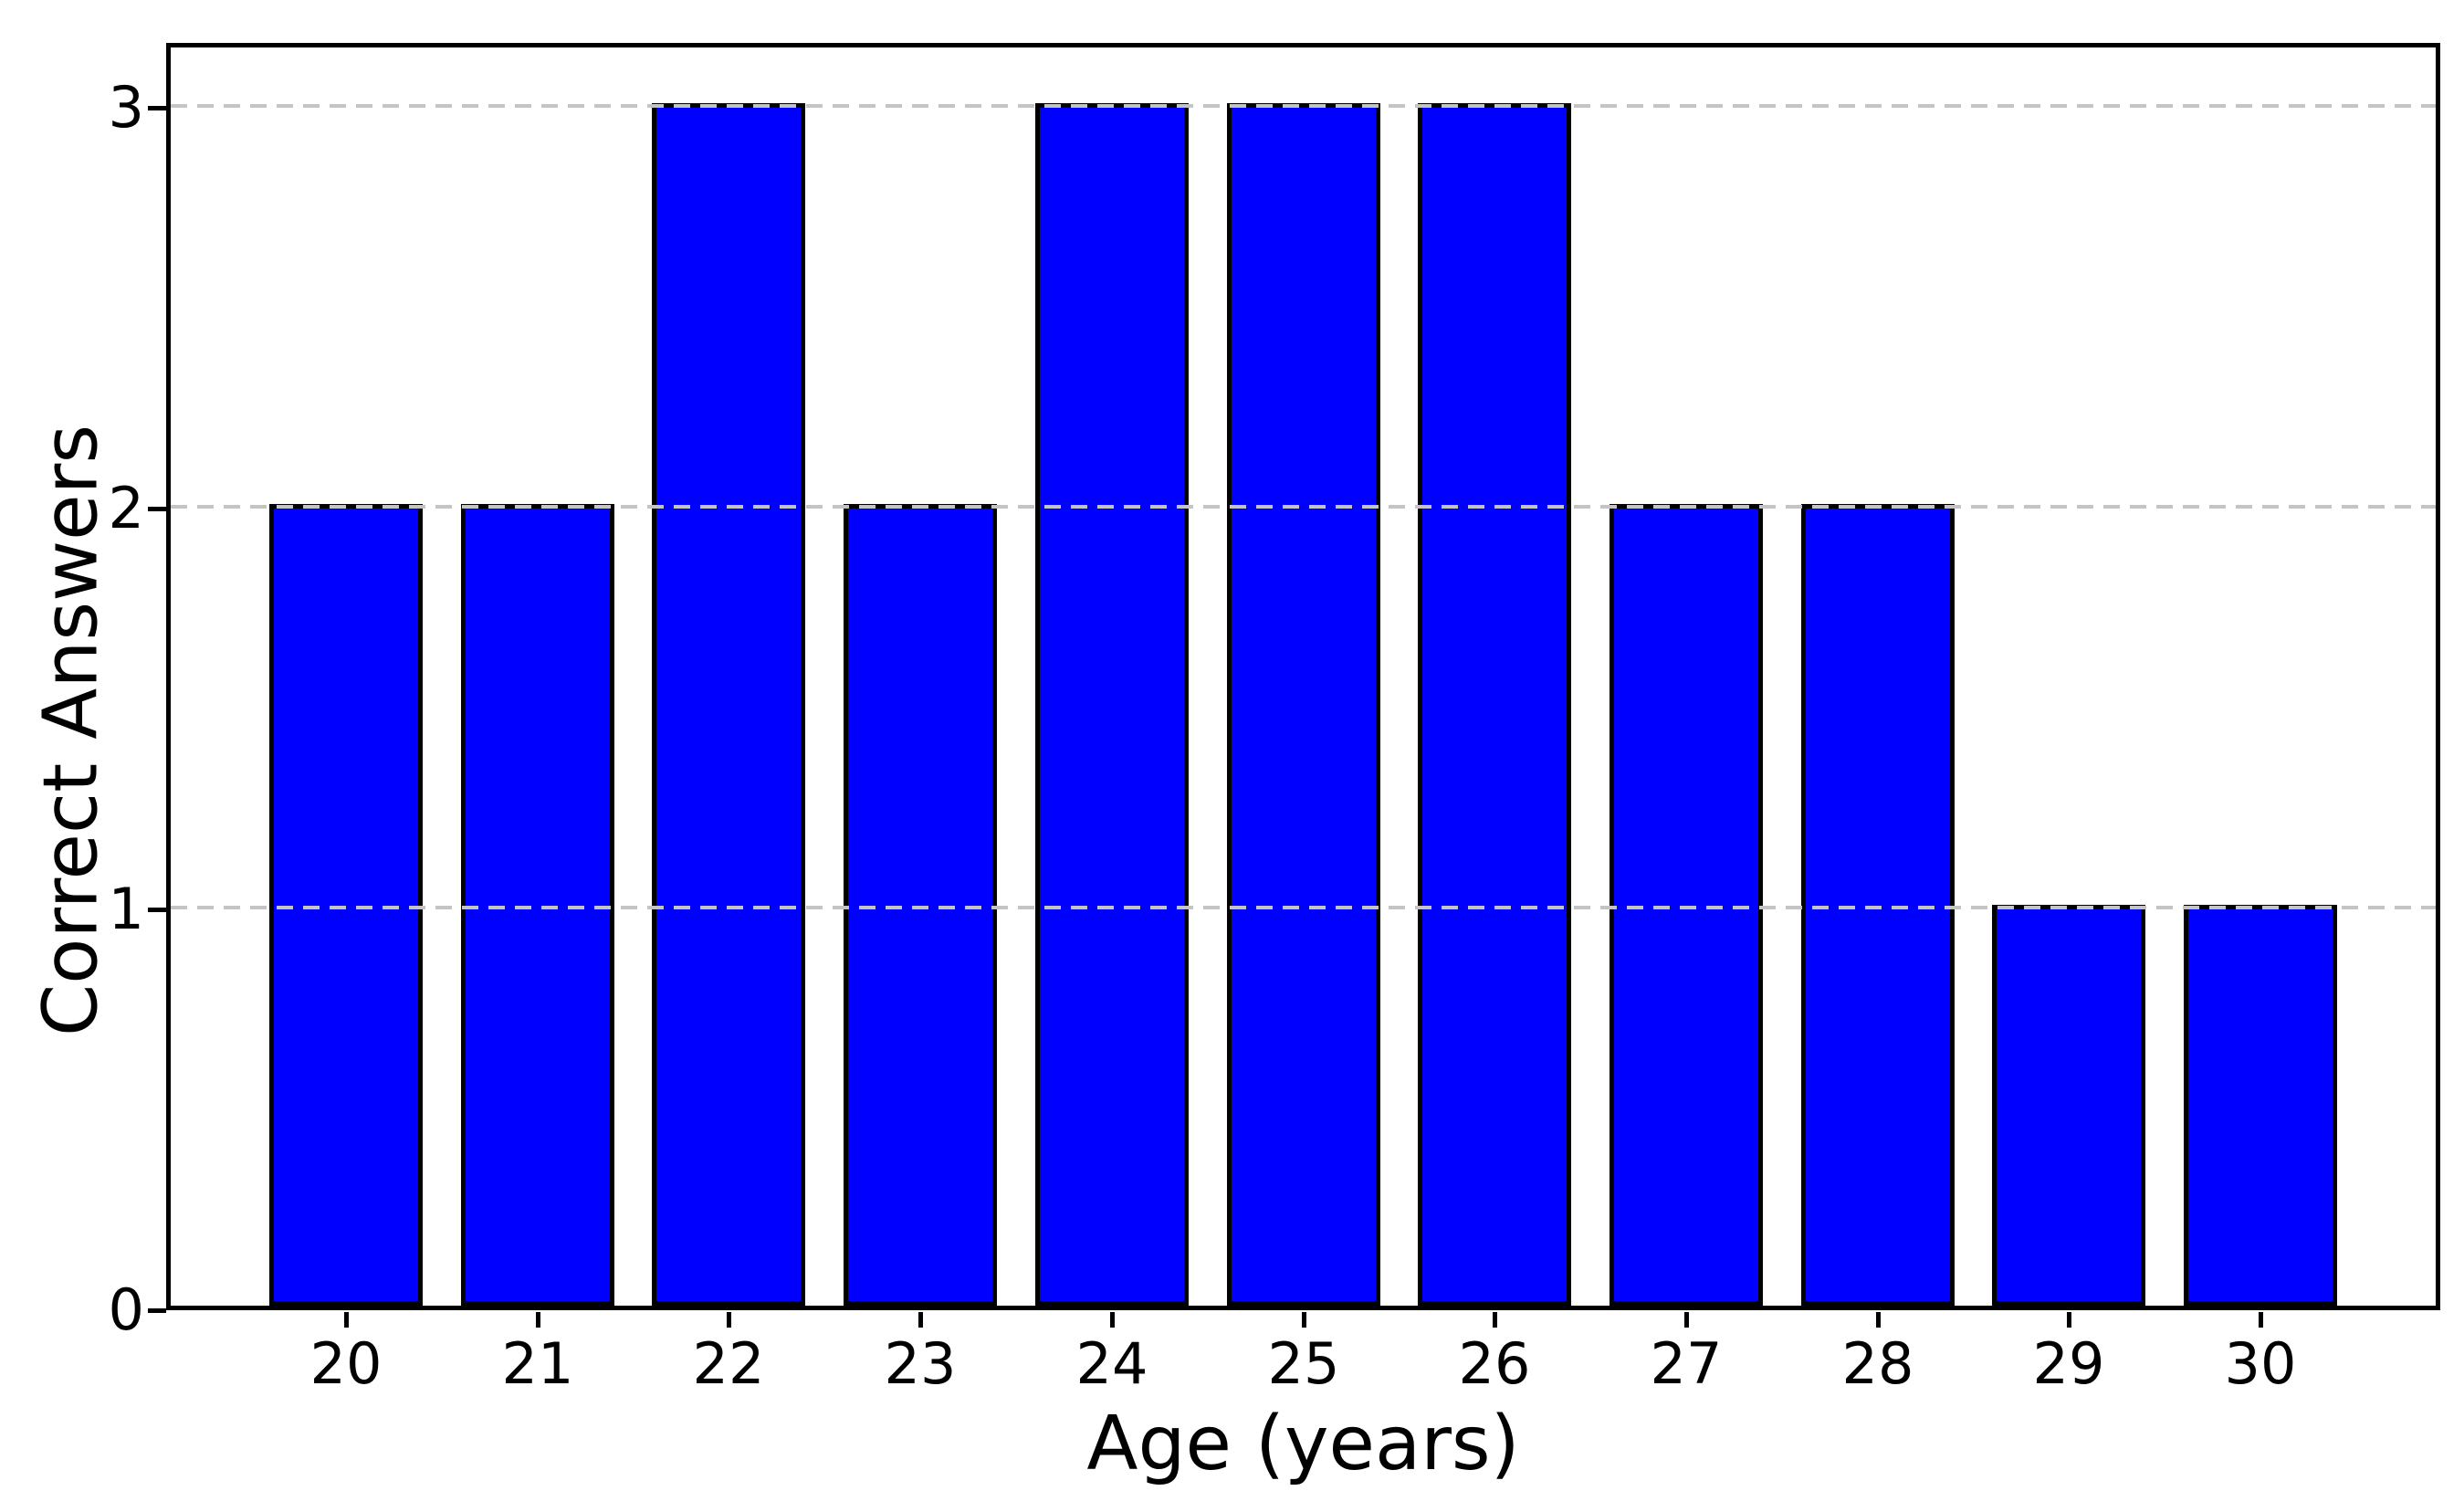 This screenshot has width=2464, height=1491. What do you see at coordinates (1495, 1363) in the screenshot?
I see `x-tick-label-26: 26` at bounding box center [1495, 1363].